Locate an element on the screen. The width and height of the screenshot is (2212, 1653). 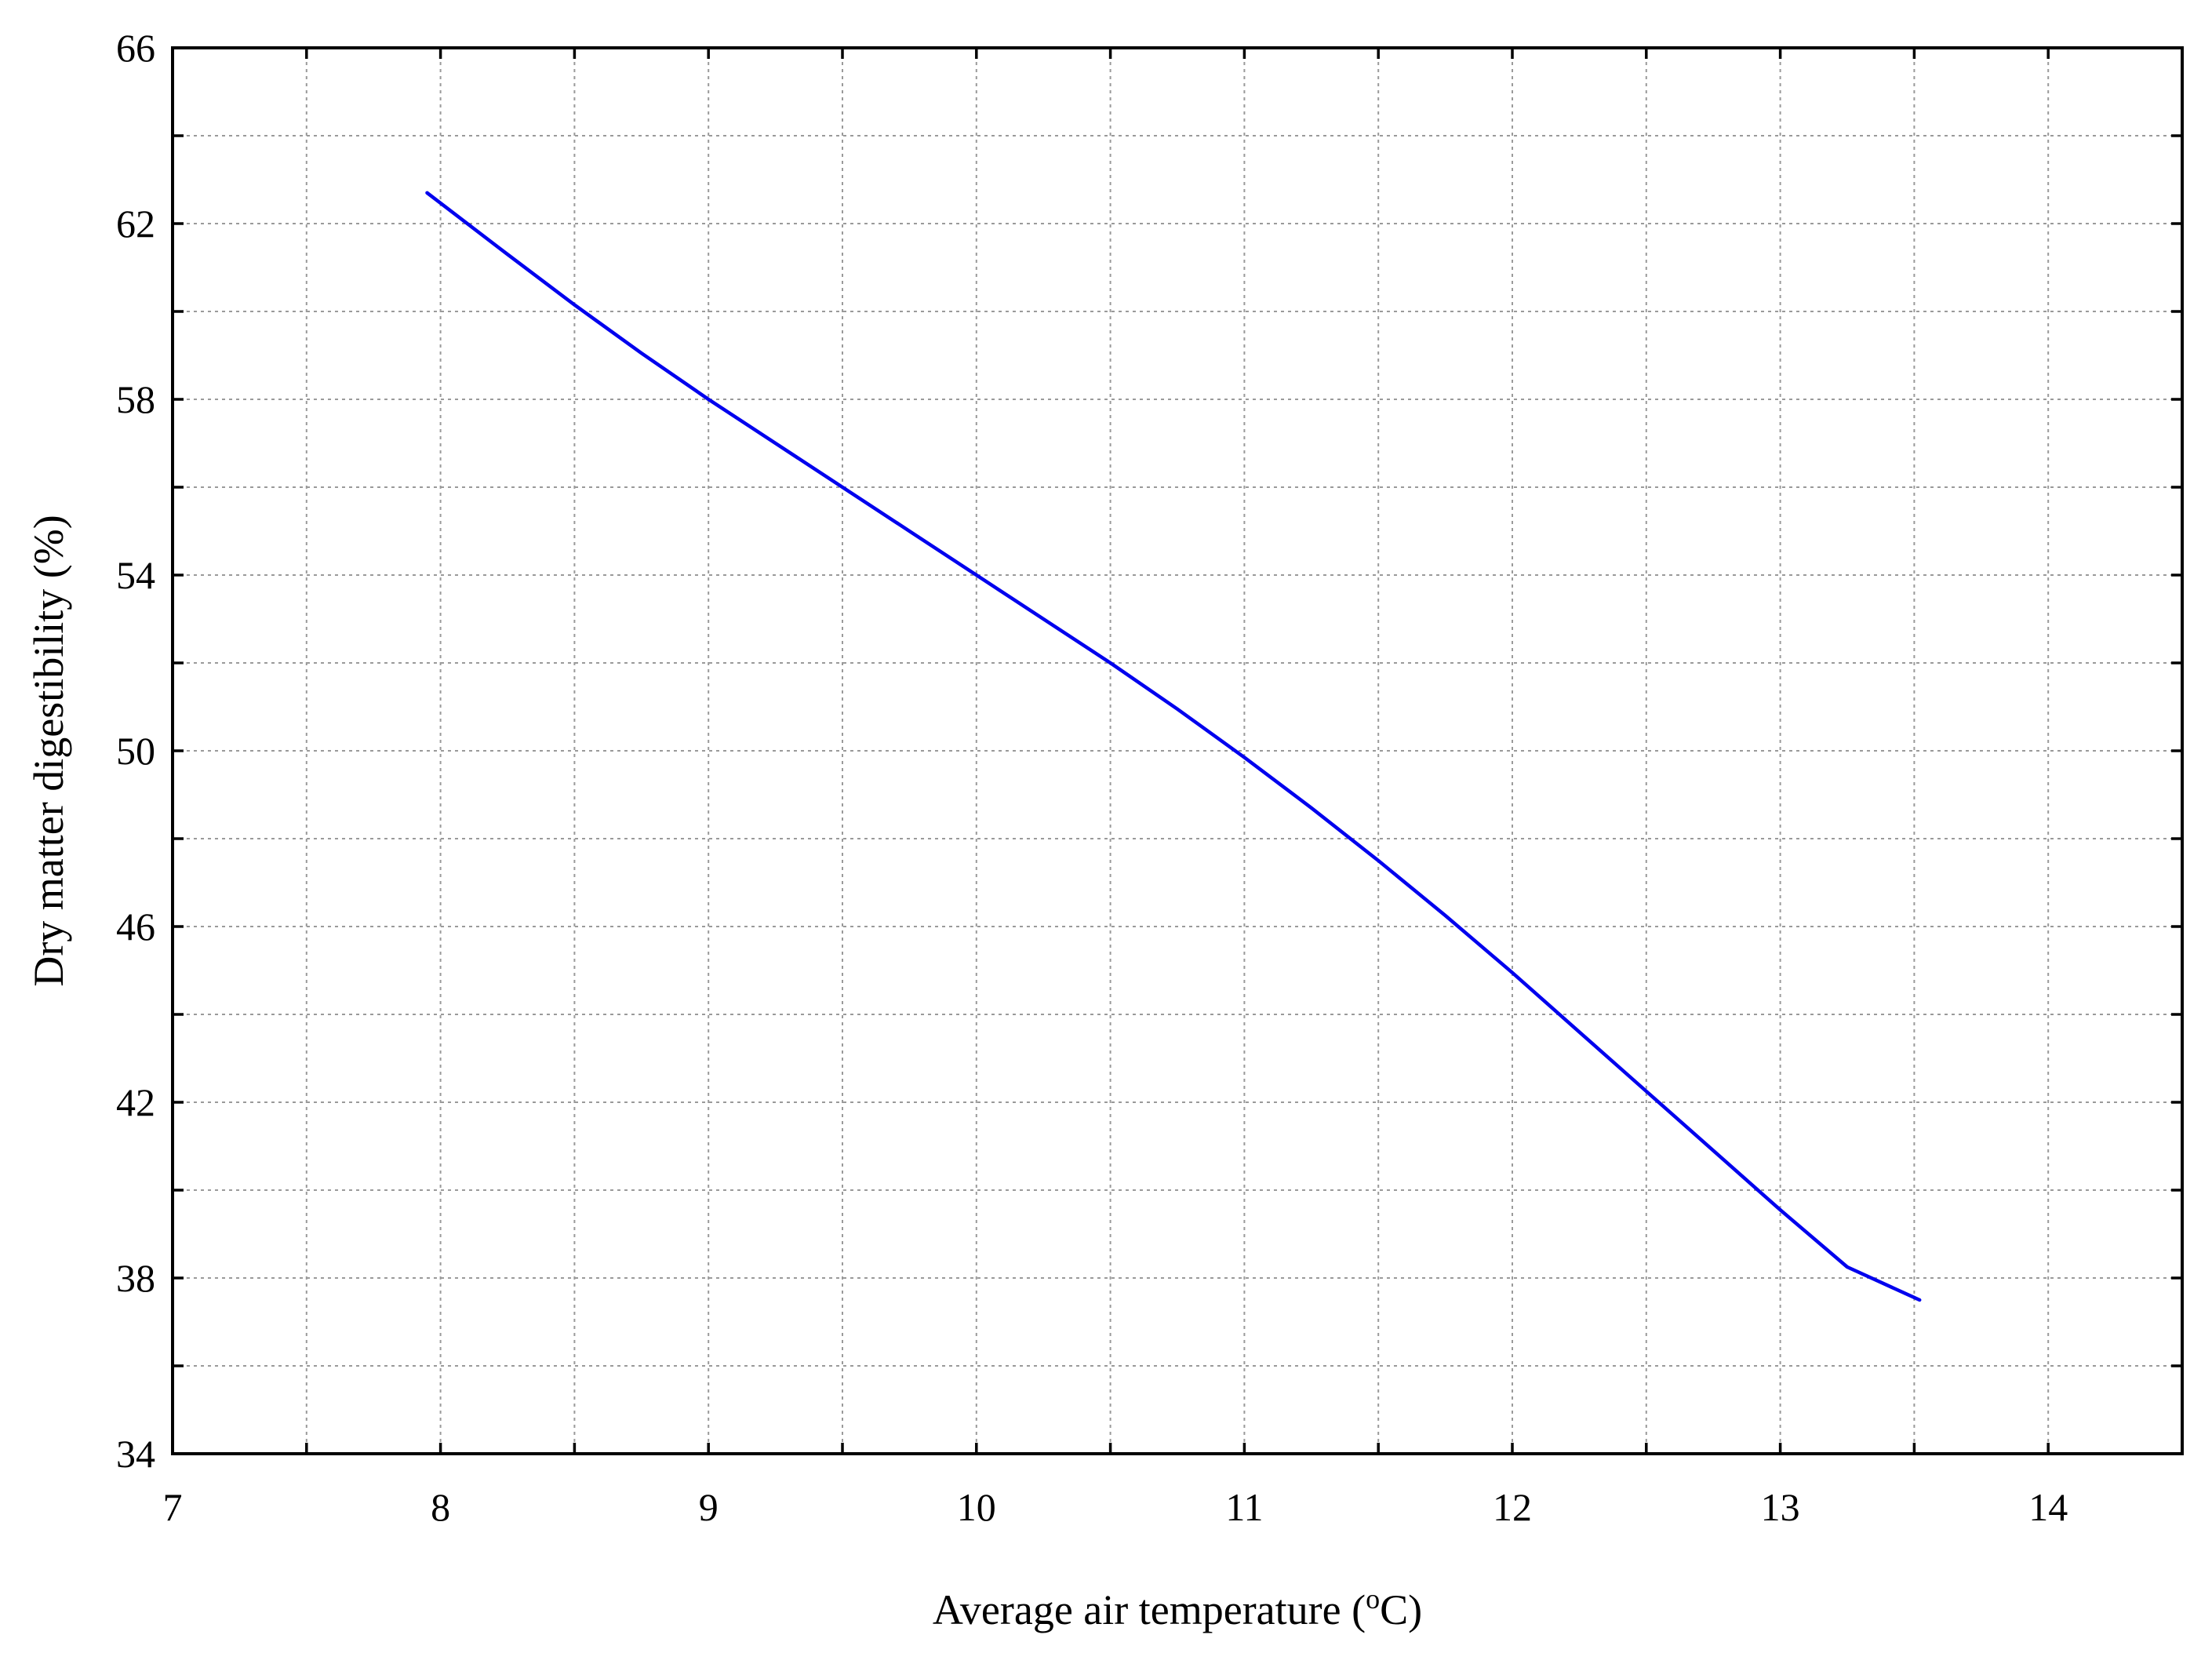
y-tick-label: 38 is located at coordinates (135, 1278).